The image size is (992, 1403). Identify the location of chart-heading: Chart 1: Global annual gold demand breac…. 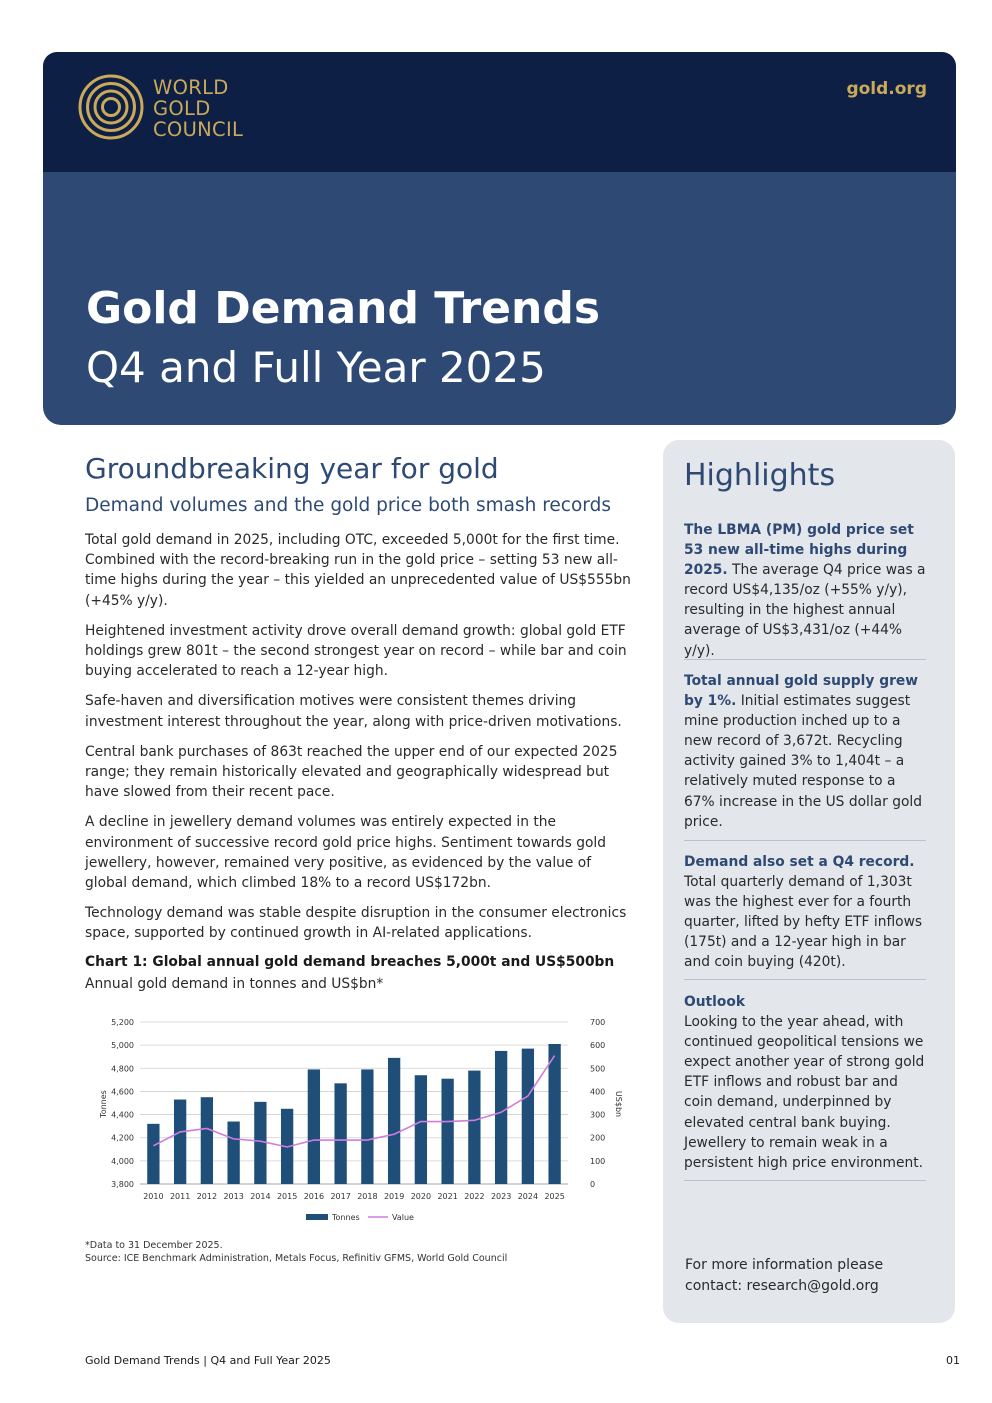
(350, 961).